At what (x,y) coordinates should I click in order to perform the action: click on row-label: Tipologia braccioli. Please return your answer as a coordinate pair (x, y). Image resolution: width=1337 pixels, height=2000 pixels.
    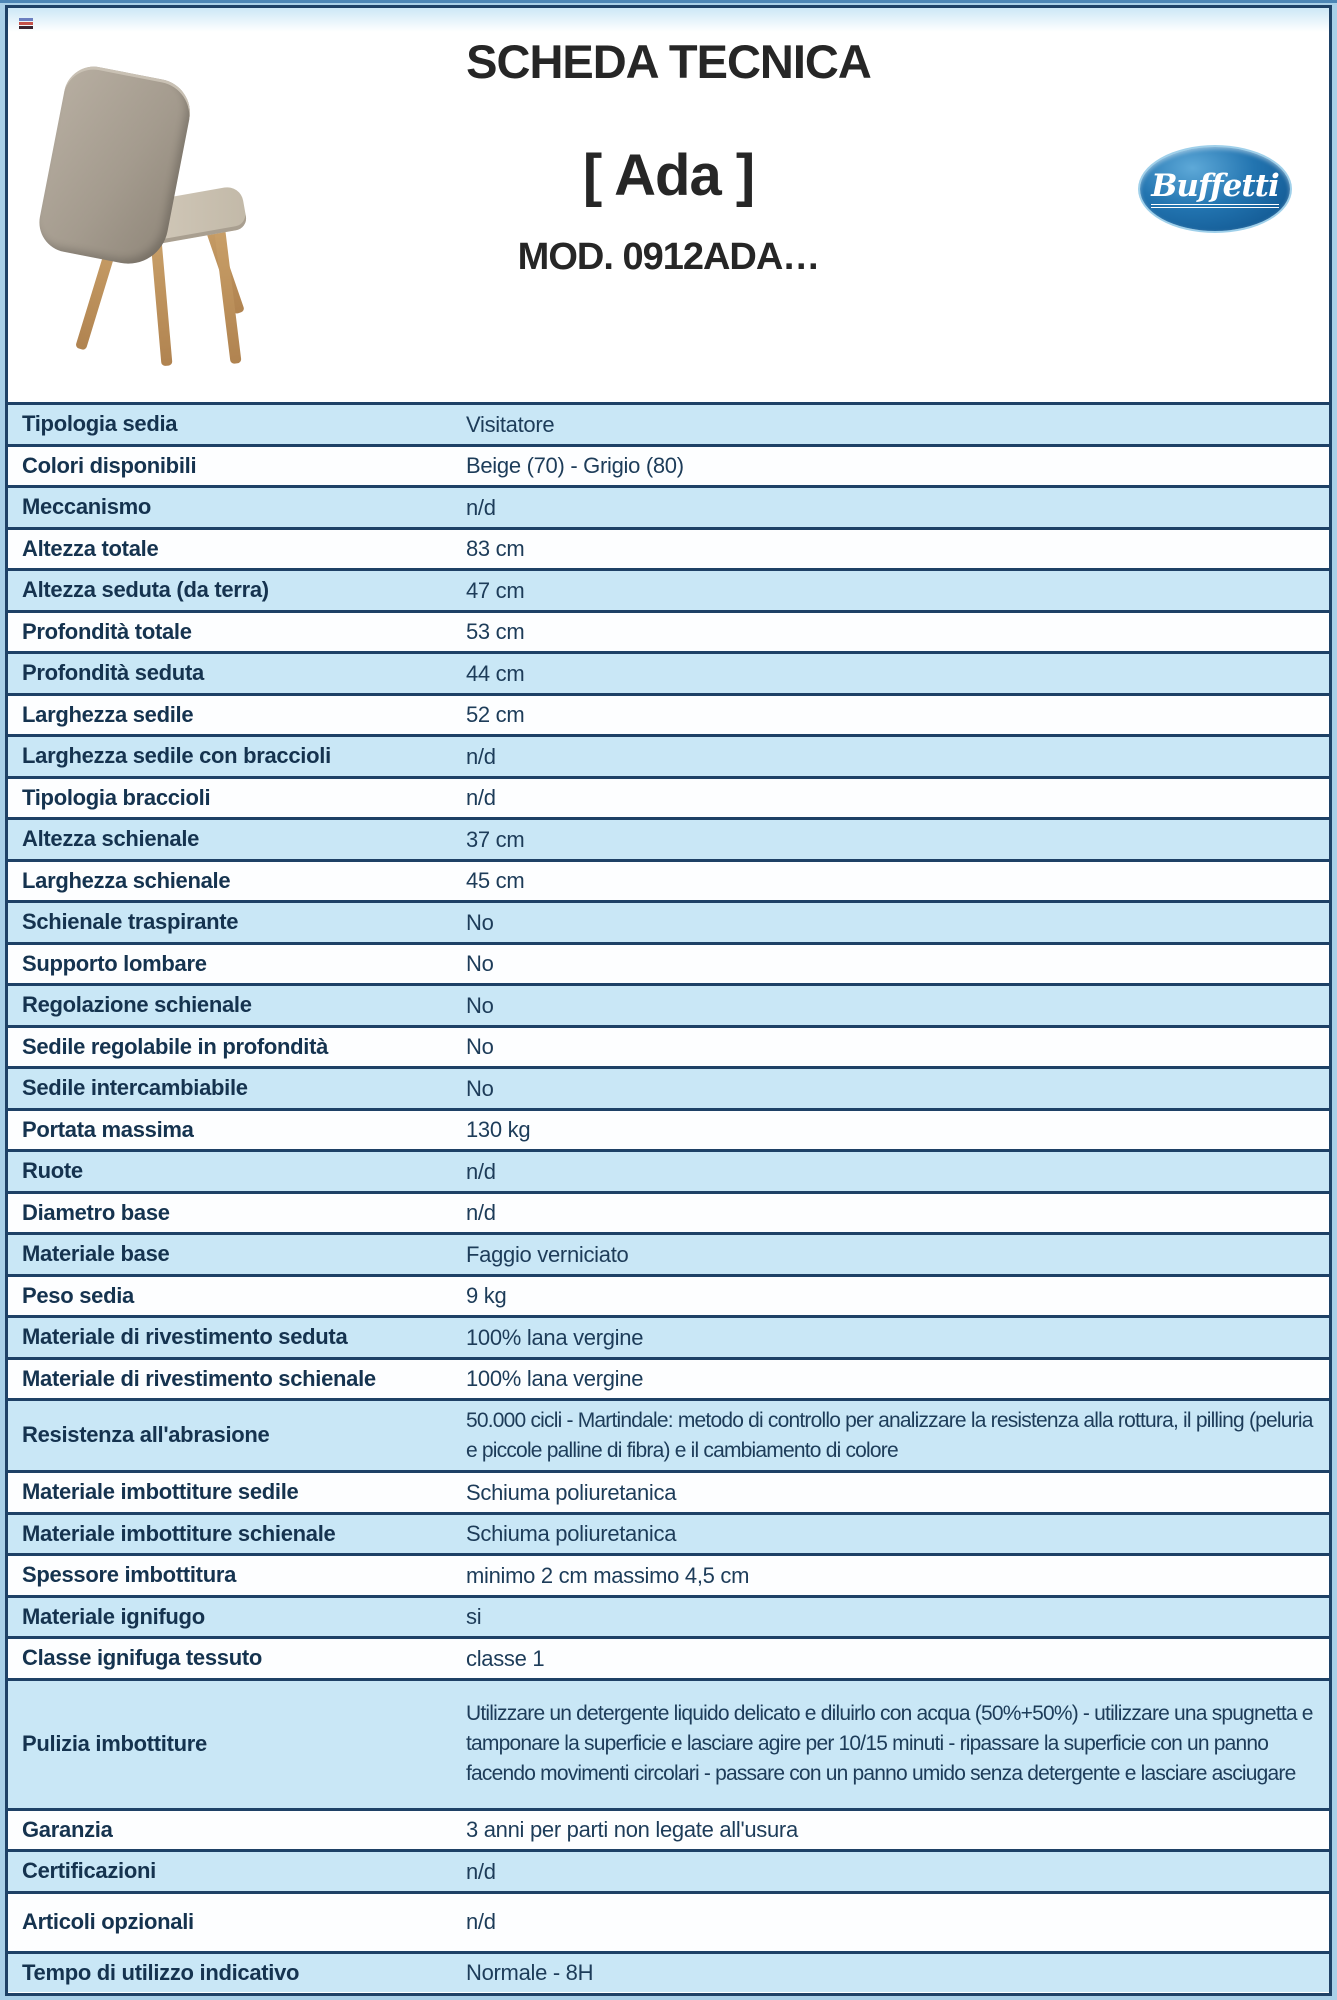
    Looking at the image, I should click on (116, 797).